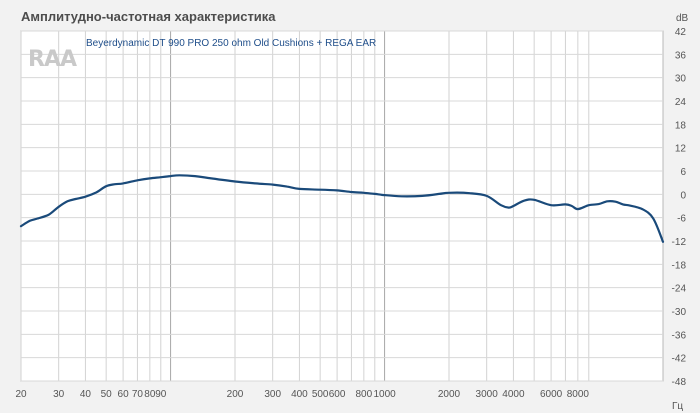  I want to click on y-tick-label: 6, so click(683, 172).